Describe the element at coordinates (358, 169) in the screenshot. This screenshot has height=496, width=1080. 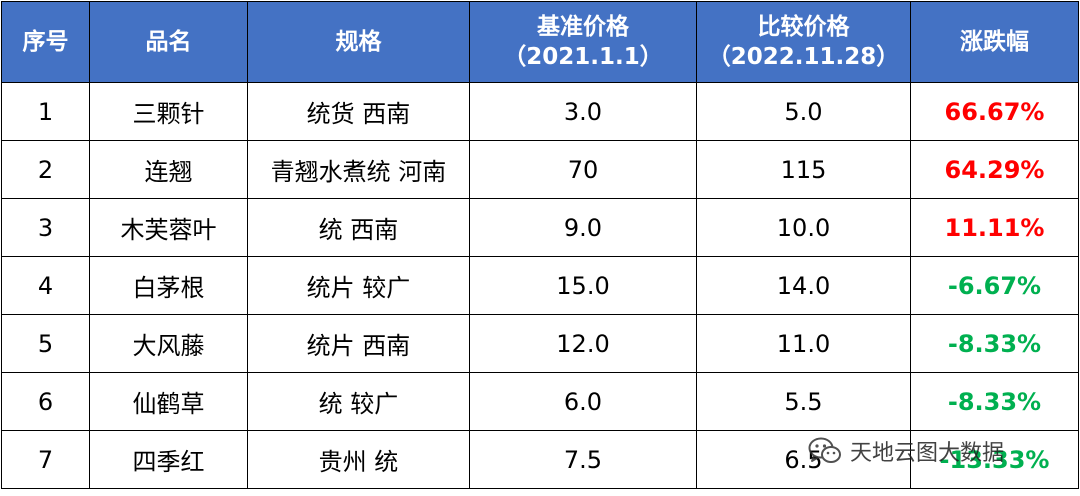
I see `cell-spec: 青翘水煮统 河南` at that location.